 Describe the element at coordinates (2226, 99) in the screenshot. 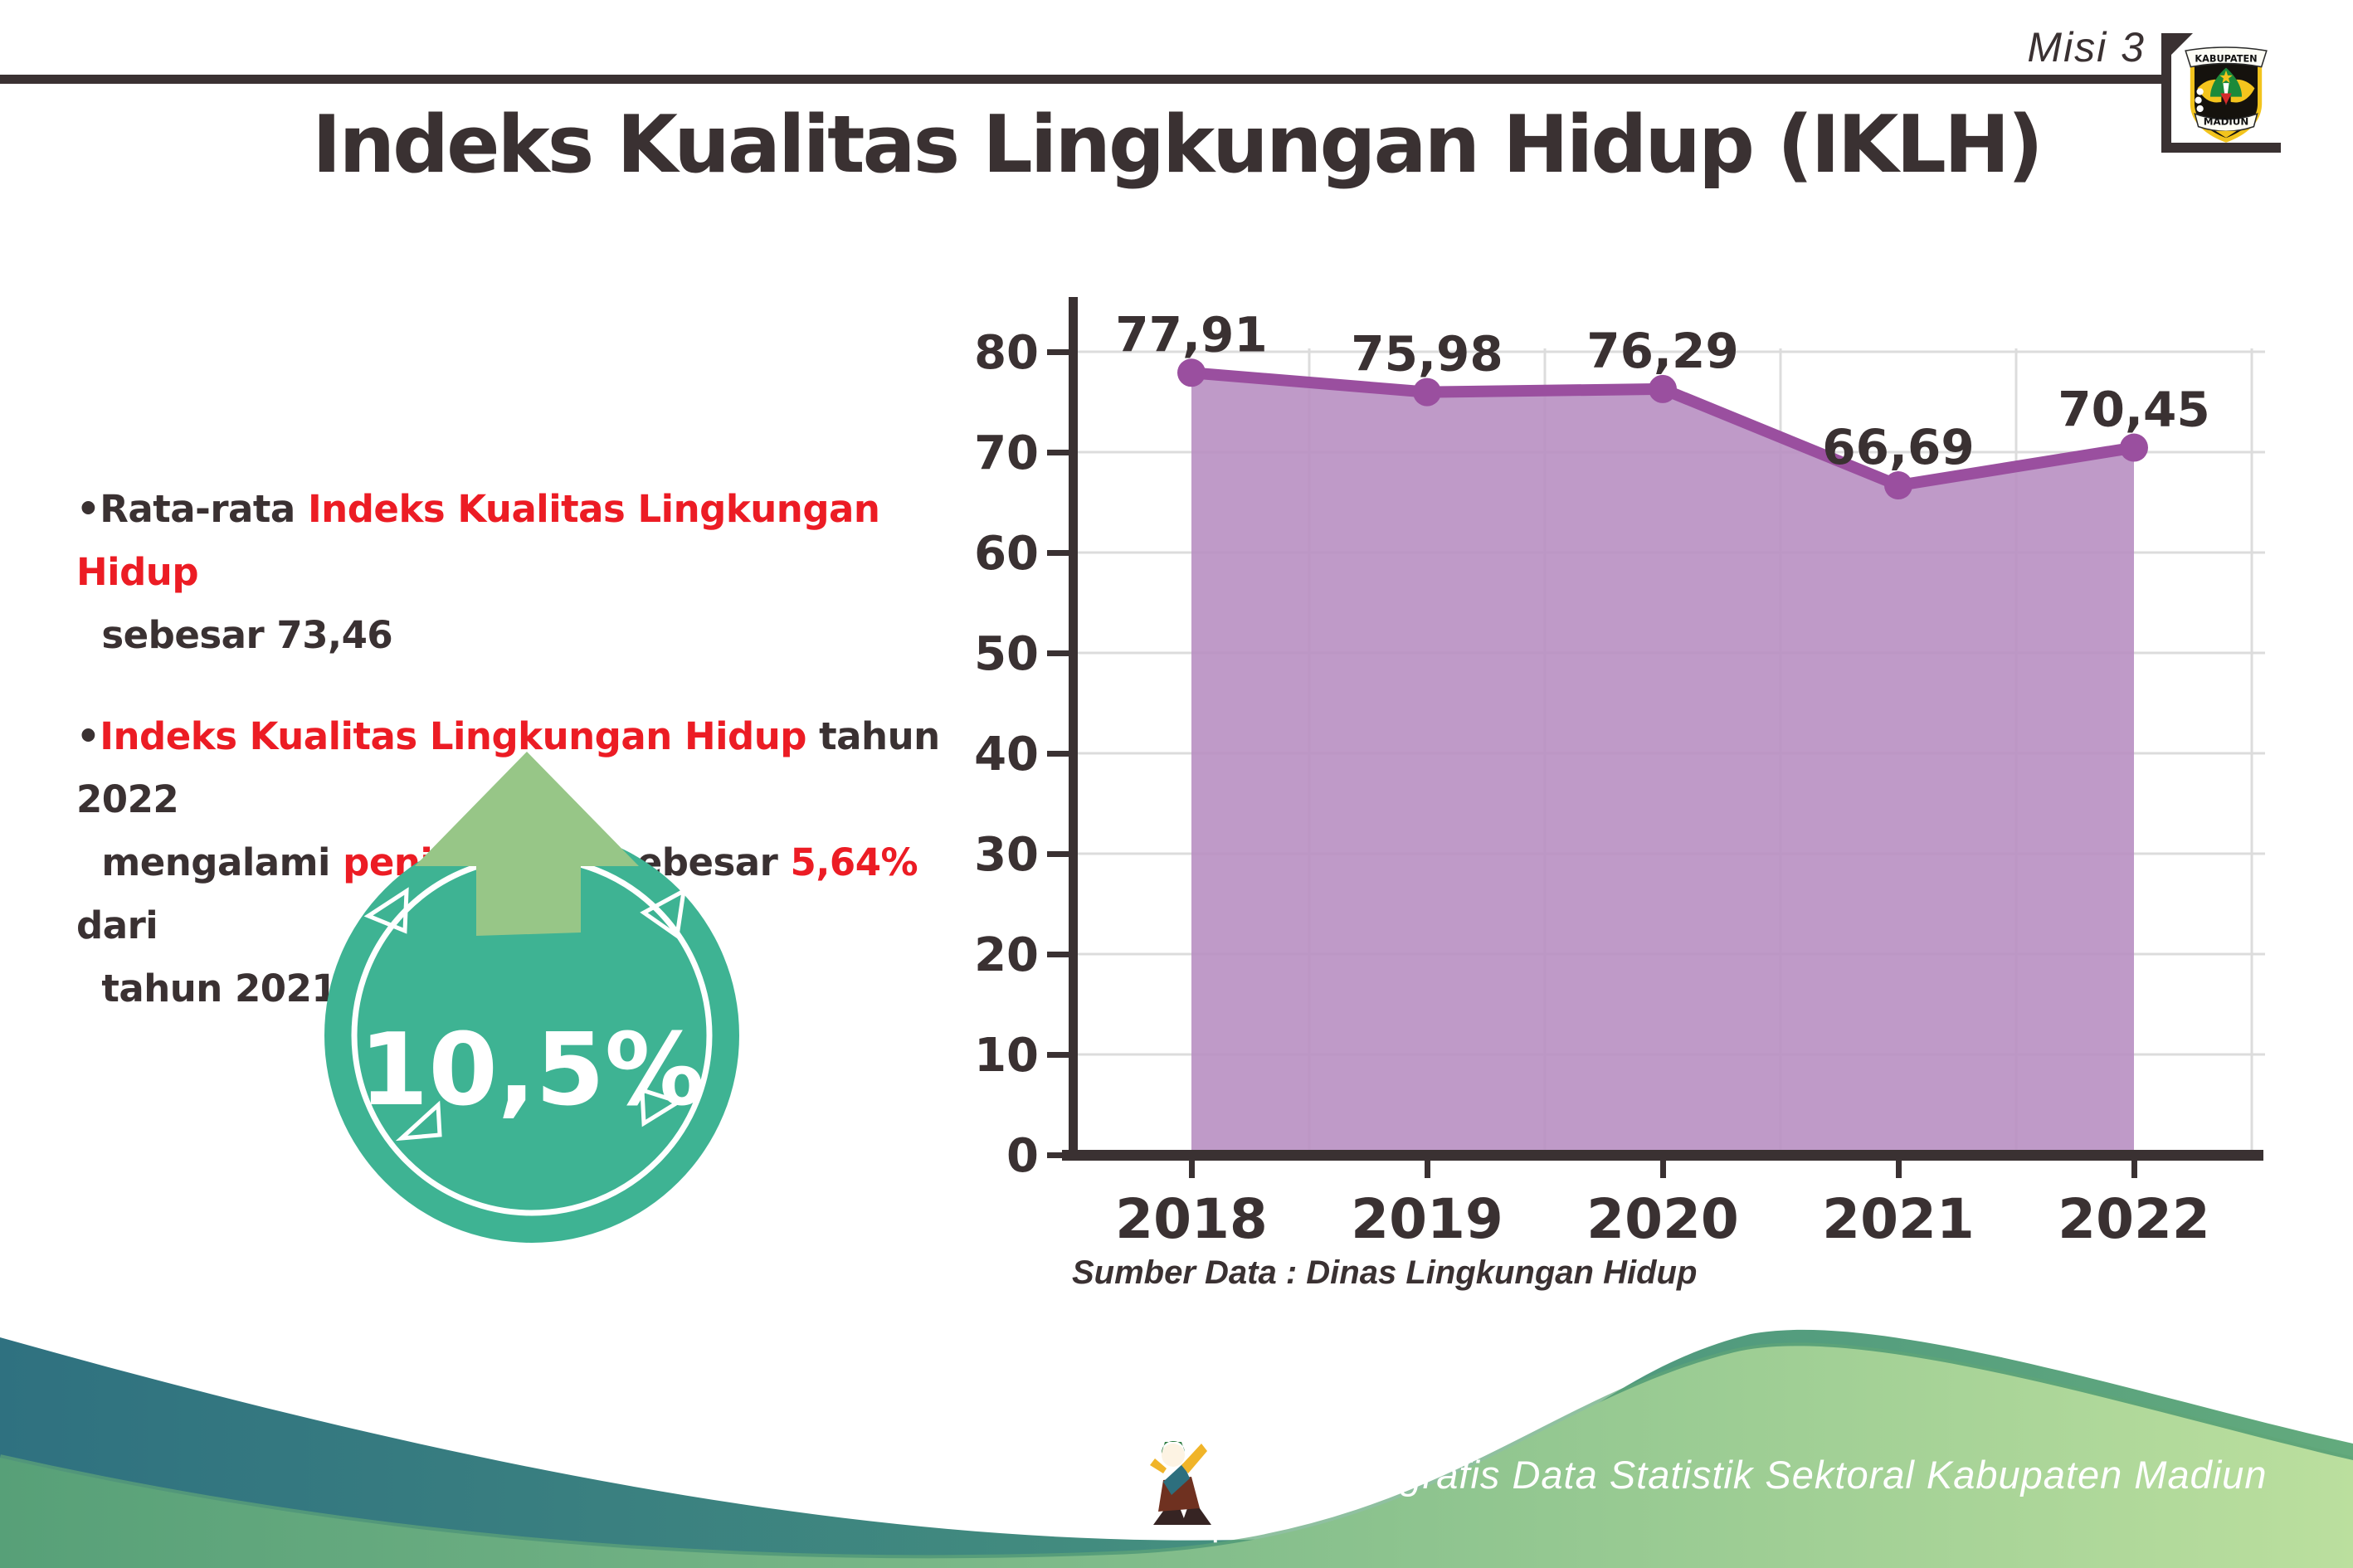

I see `logo-center-shield` at that location.